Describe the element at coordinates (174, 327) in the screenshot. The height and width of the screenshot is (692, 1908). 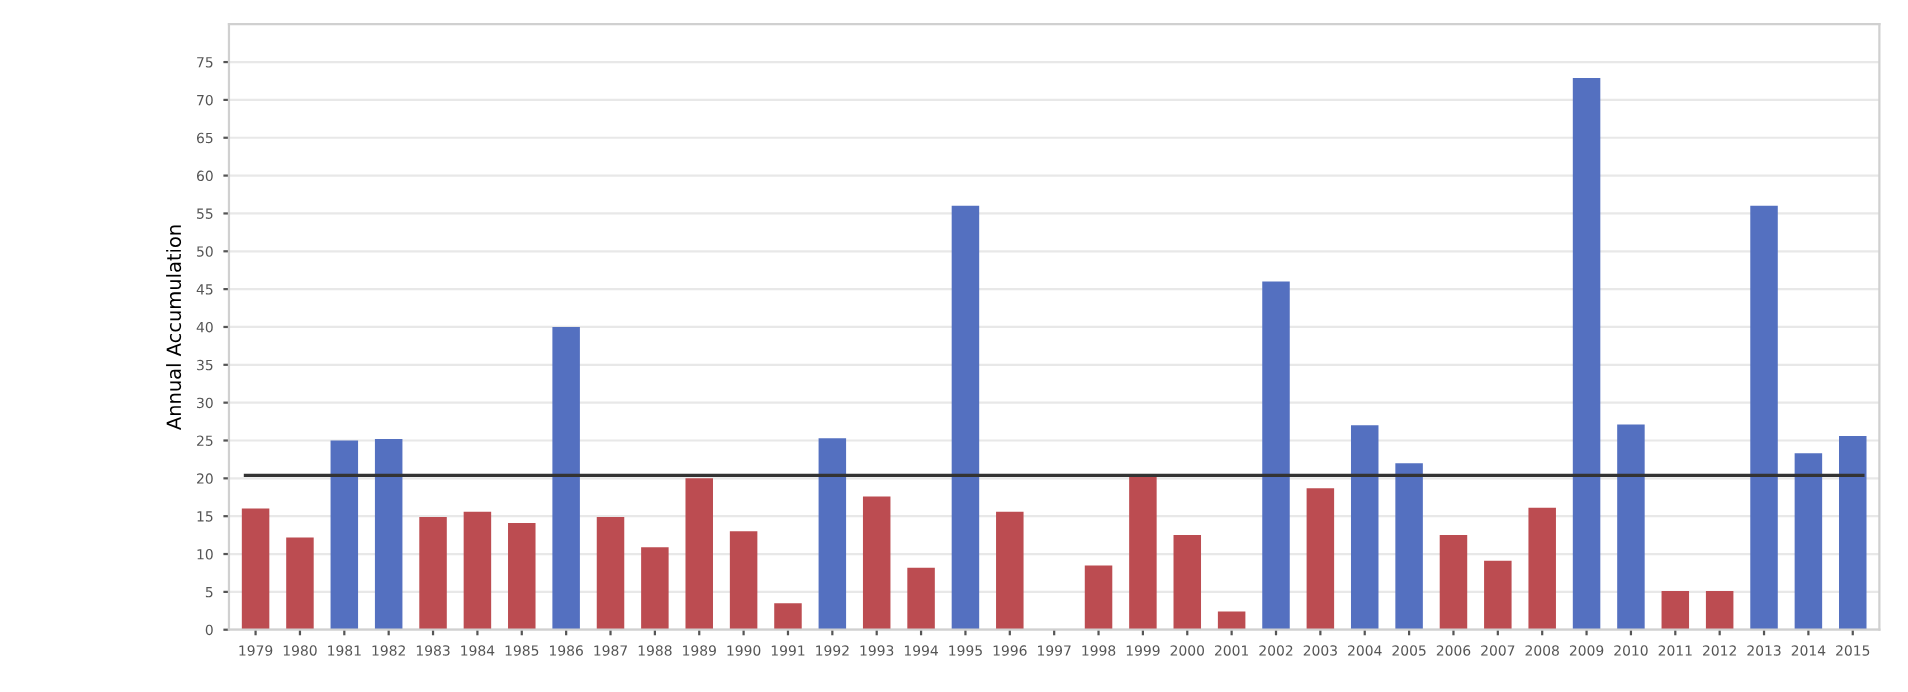
I see `y-axis-title: Annual Accumulation` at that location.